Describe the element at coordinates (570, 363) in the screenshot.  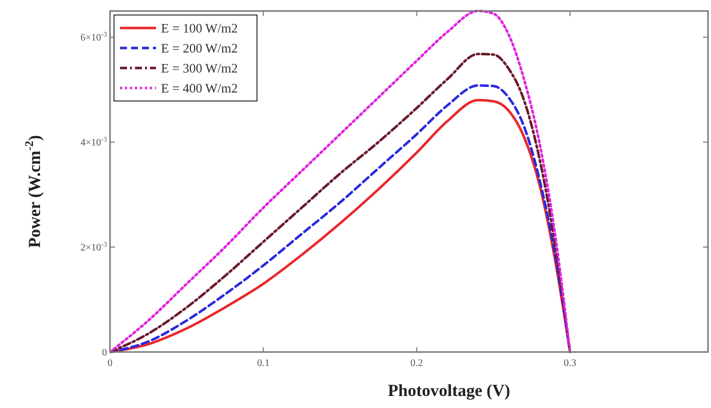
I see `x-tick-label: 0.3` at that location.